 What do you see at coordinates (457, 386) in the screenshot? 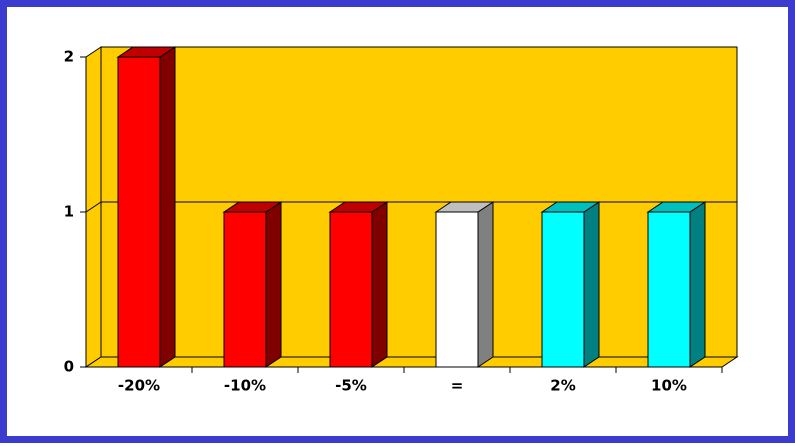
I see `x-tick-label: =` at bounding box center [457, 386].